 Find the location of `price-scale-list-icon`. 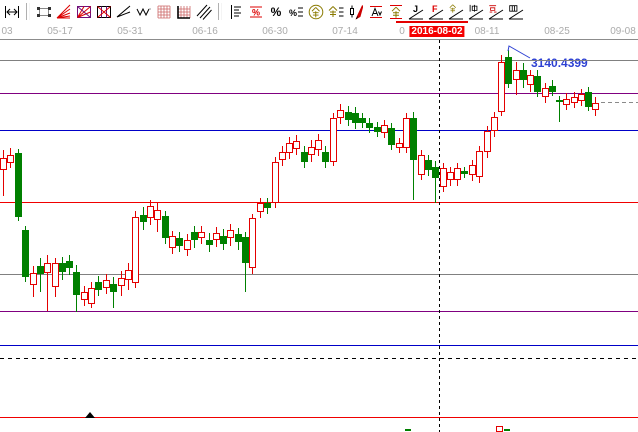

price-scale-list-icon is located at coordinates (236, 11).